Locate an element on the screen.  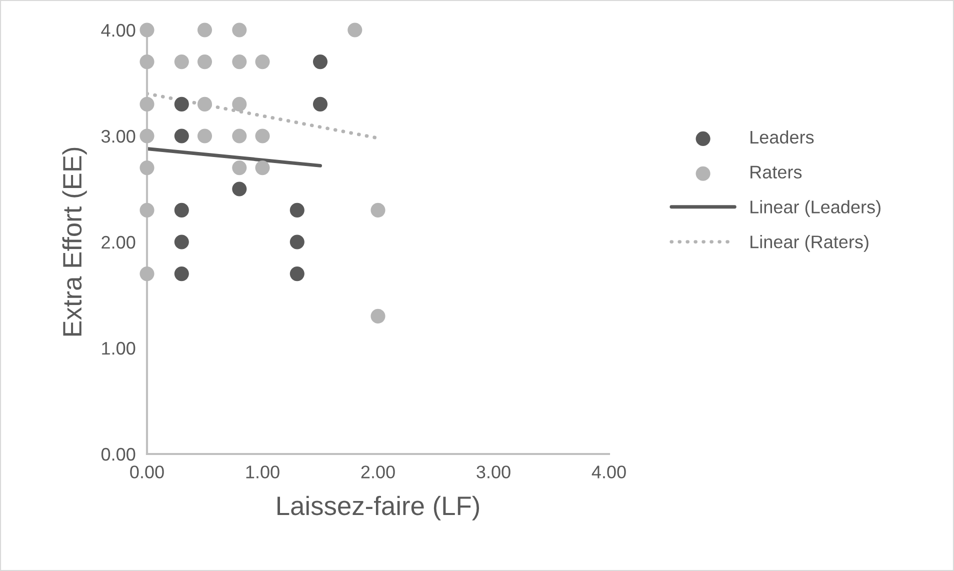
legend-label: Raters is located at coordinates (776, 172).